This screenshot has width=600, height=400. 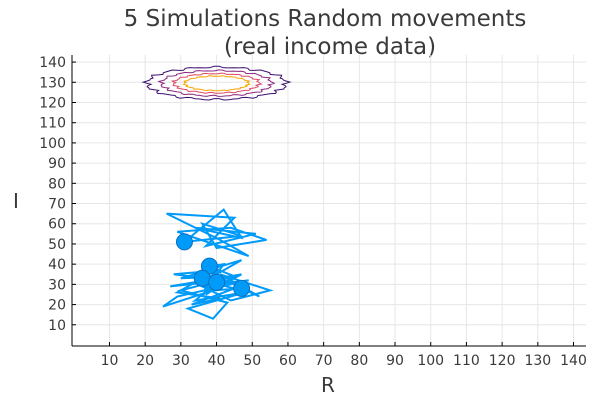 What do you see at coordinates (57, 265) in the screenshot?
I see `y-tick-label: 40` at bounding box center [57, 265].